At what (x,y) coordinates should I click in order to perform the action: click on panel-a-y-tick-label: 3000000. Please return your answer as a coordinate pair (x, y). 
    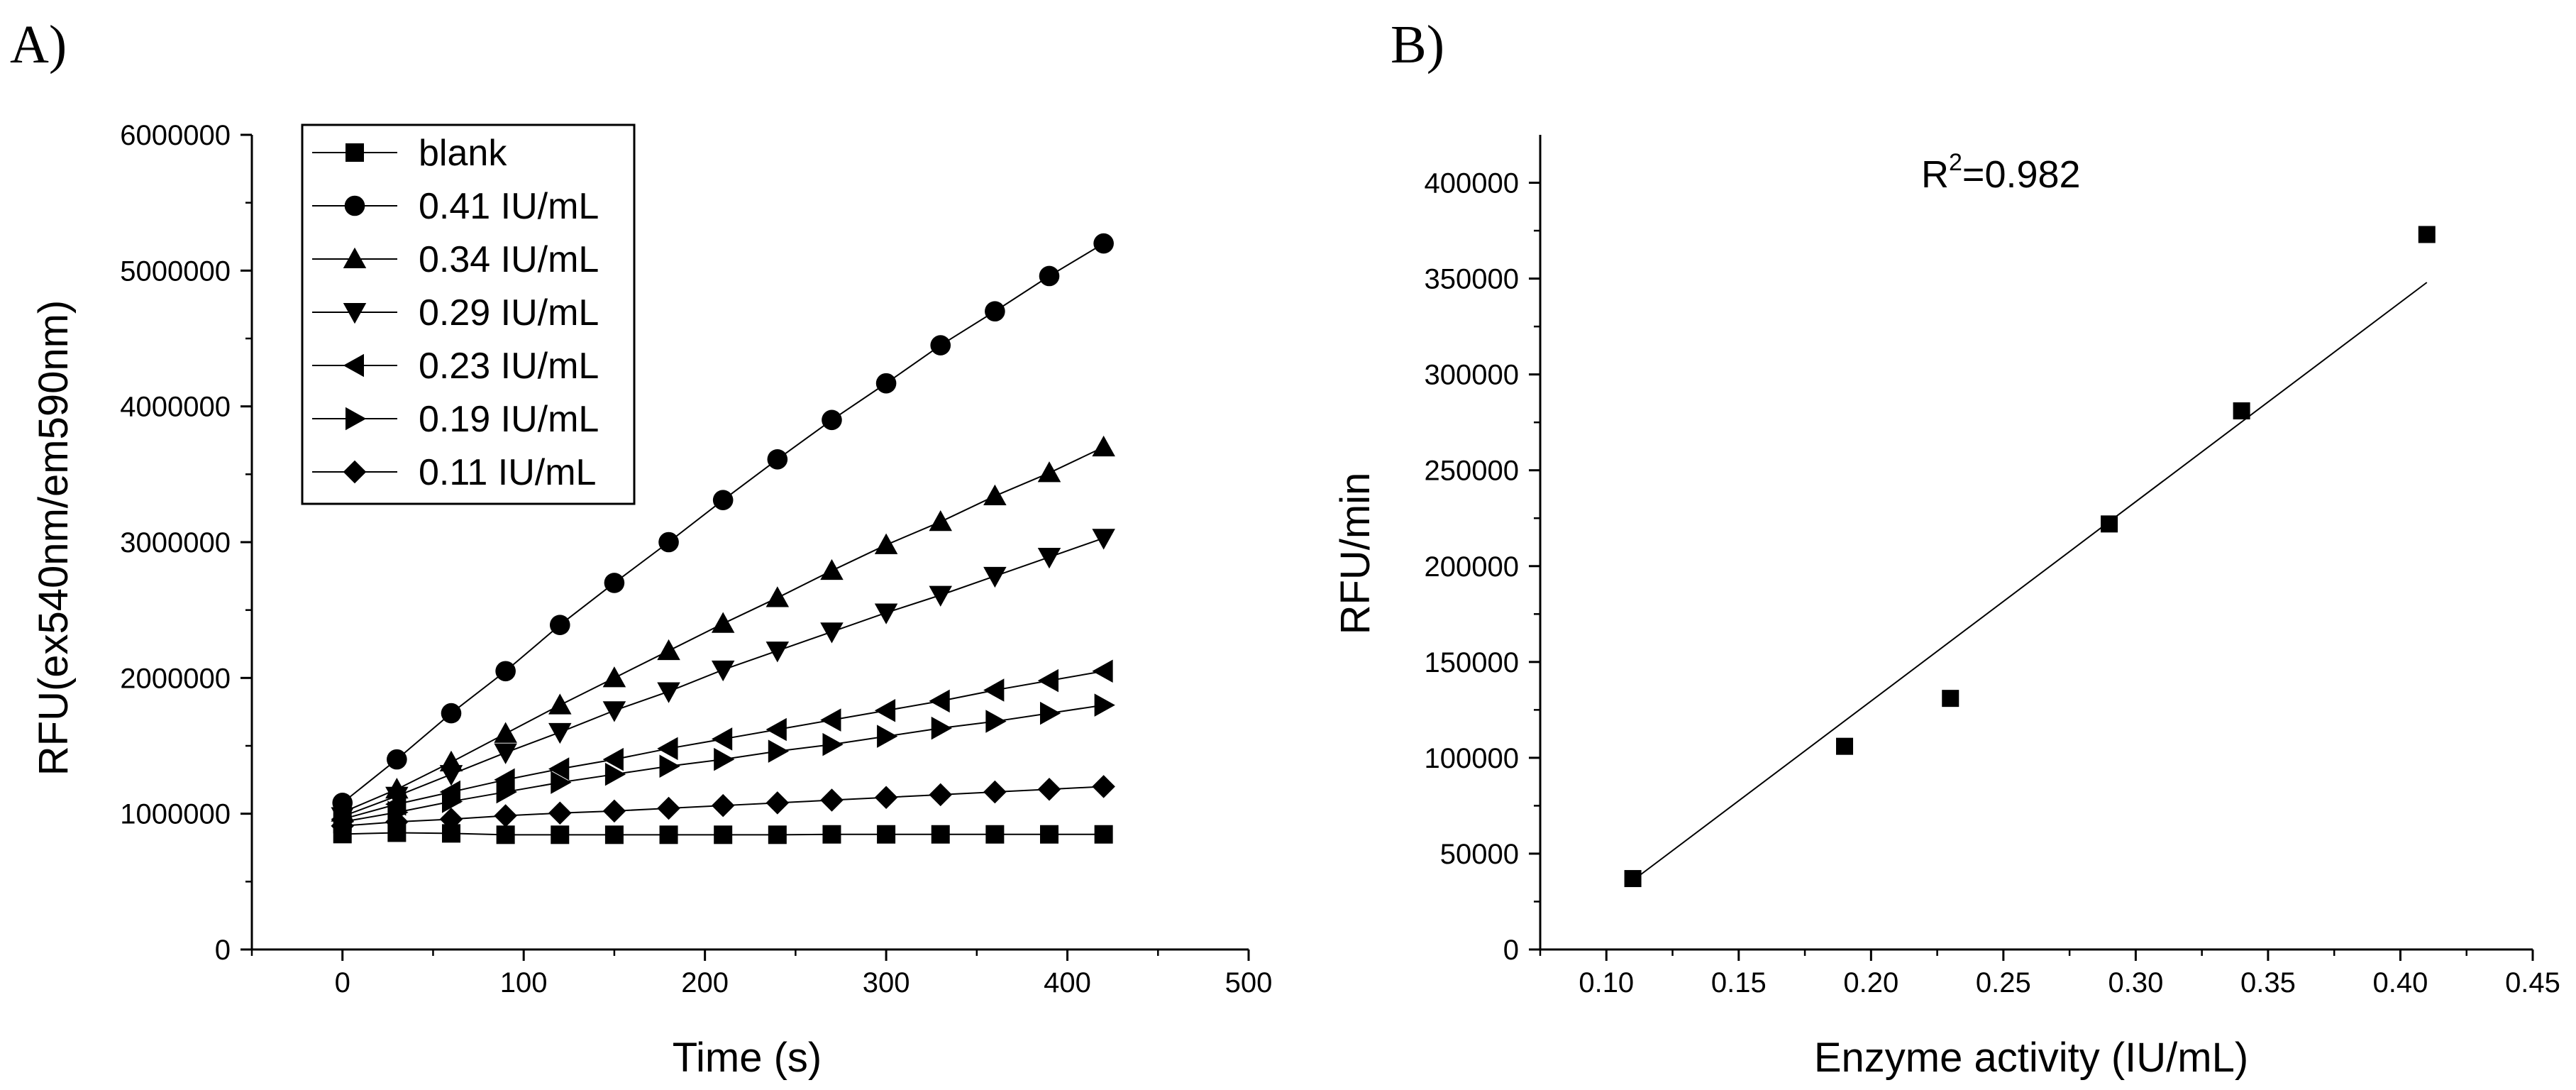
    Looking at the image, I should click on (175, 542).